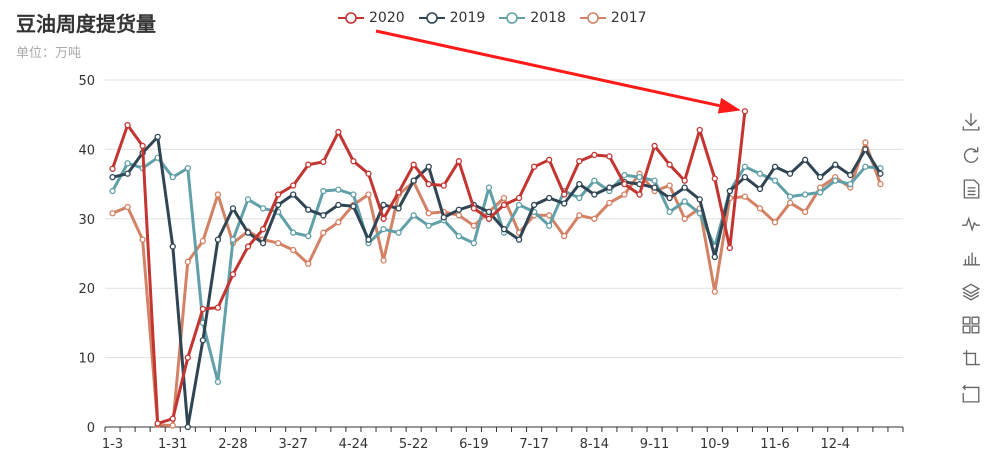 The height and width of the screenshot is (470, 1001). I want to click on zoom-icon-glyph, so click(971, 358).